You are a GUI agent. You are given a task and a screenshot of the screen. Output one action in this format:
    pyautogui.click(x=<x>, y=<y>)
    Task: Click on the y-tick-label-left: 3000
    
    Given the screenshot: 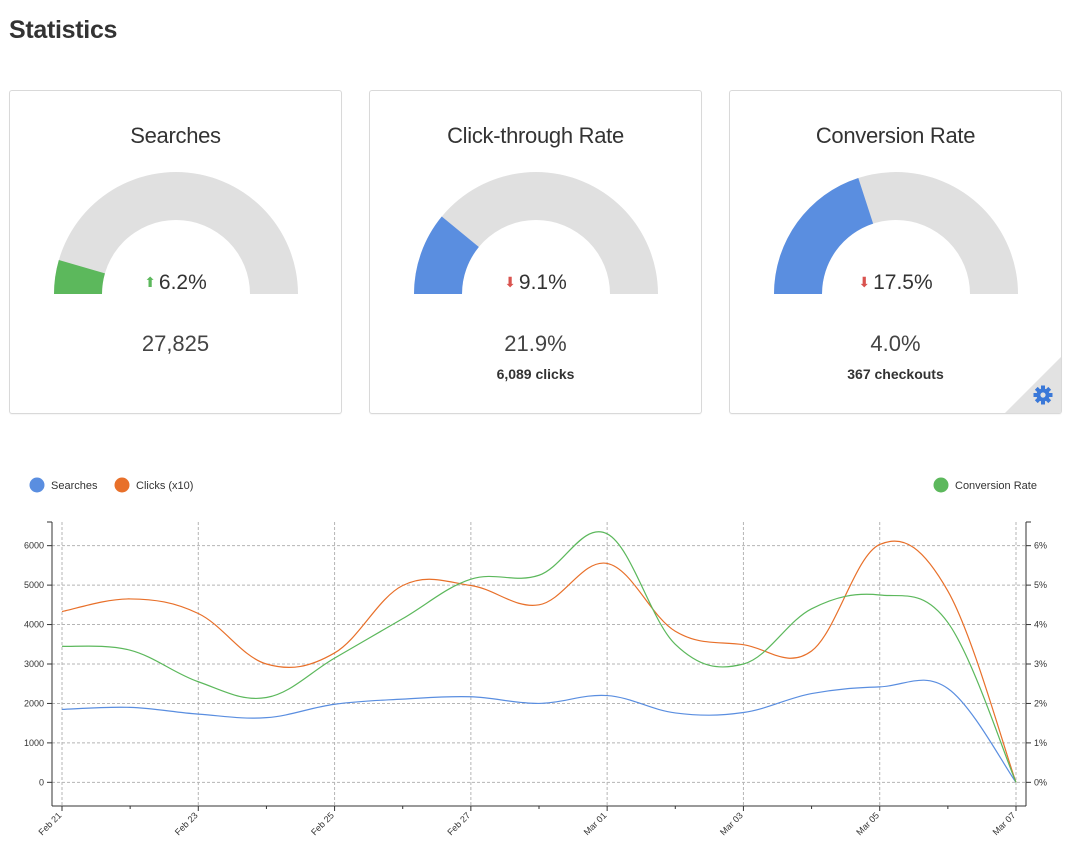 What is the action you would take?
    pyautogui.click(x=34, y=664)
    